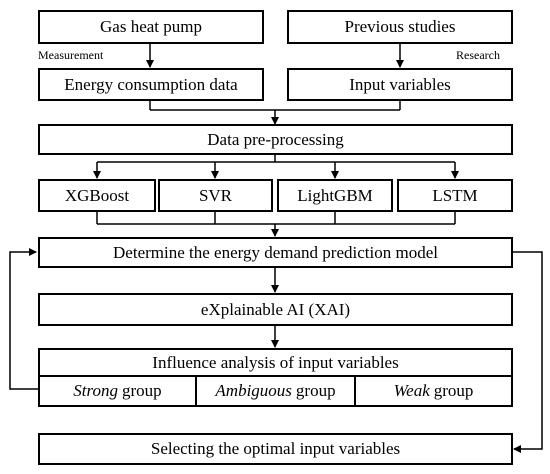 The image size is (550, 474). I want to click on selecting-optimal-label: Selecting the optimal input variables, so click(275, 448).